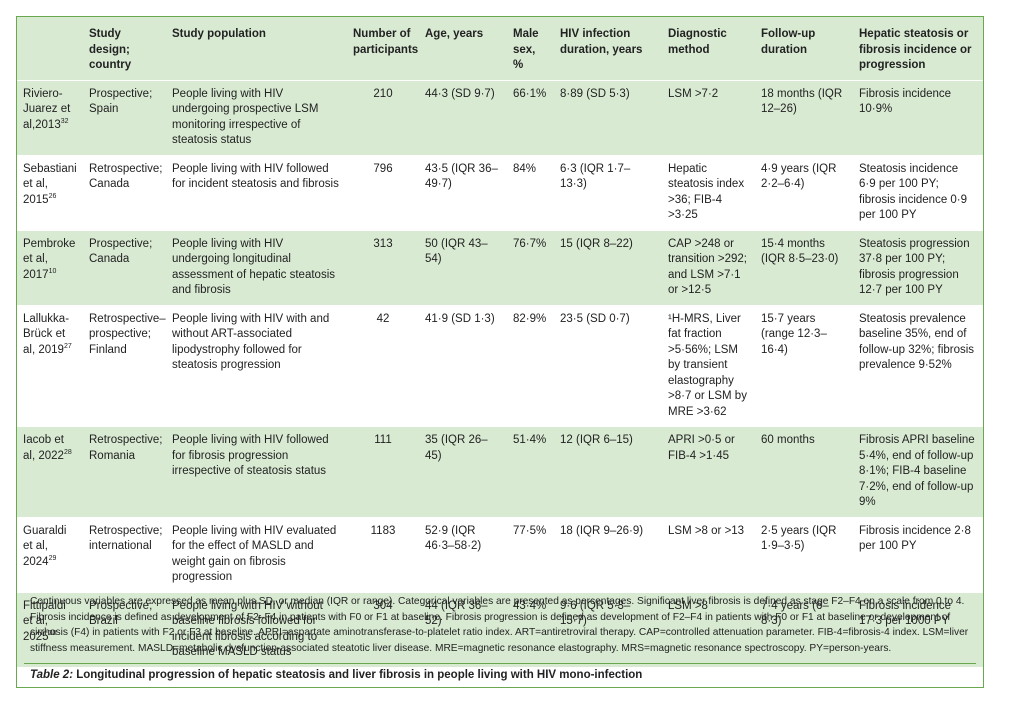  What do you see at coordinates (708, 554) in the screenshot?
I see `cell-method: LSM >8 or >13` at bounding box center [708, 554].